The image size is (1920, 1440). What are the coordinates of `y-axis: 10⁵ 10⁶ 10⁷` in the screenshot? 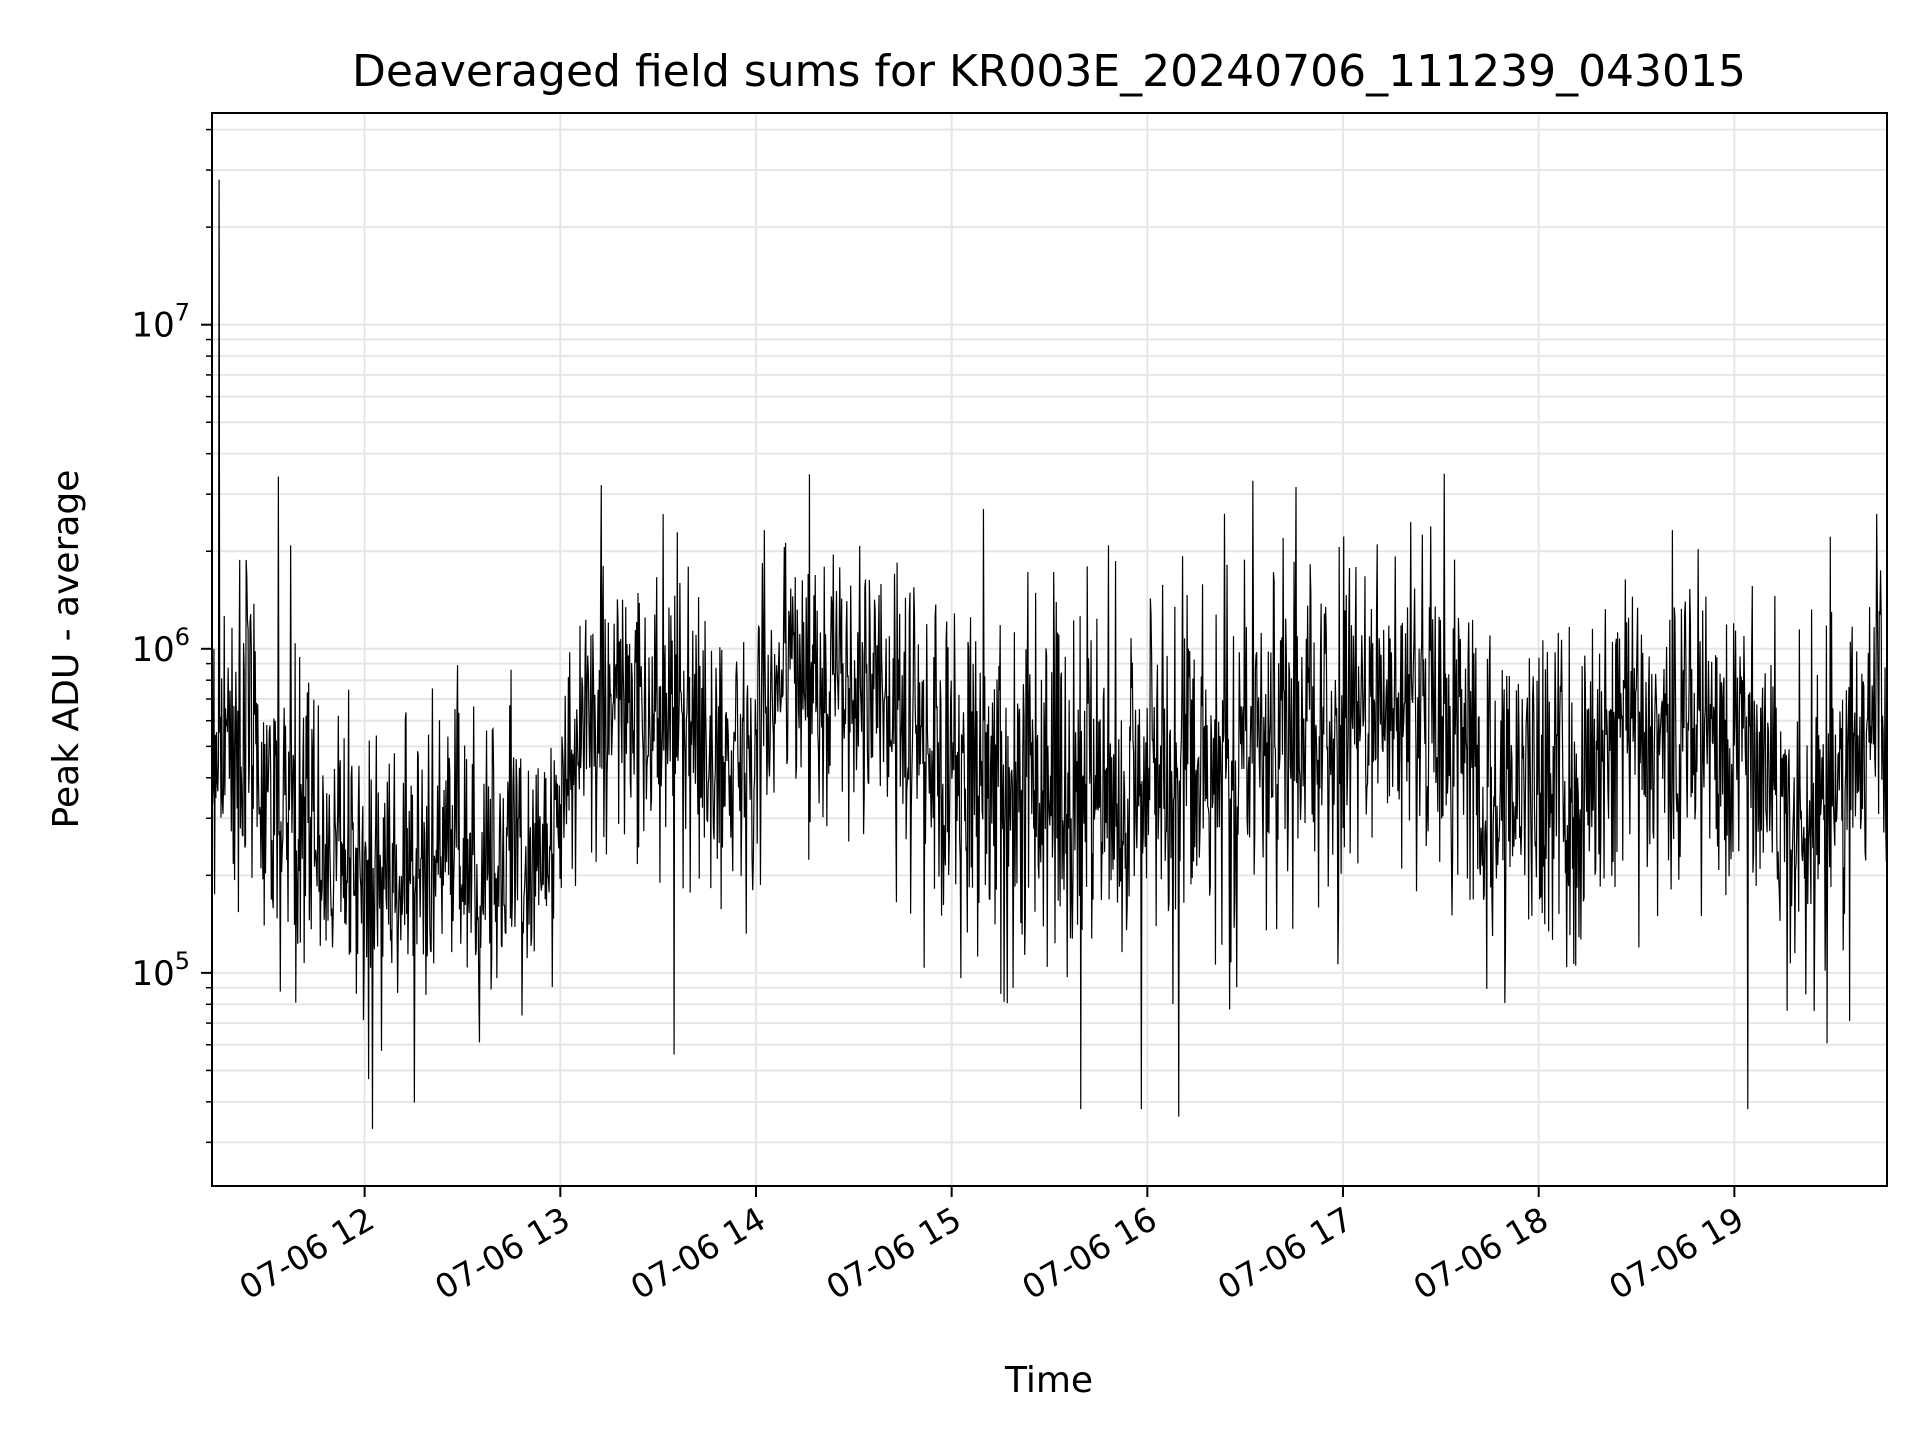 It's located at (171, 636).